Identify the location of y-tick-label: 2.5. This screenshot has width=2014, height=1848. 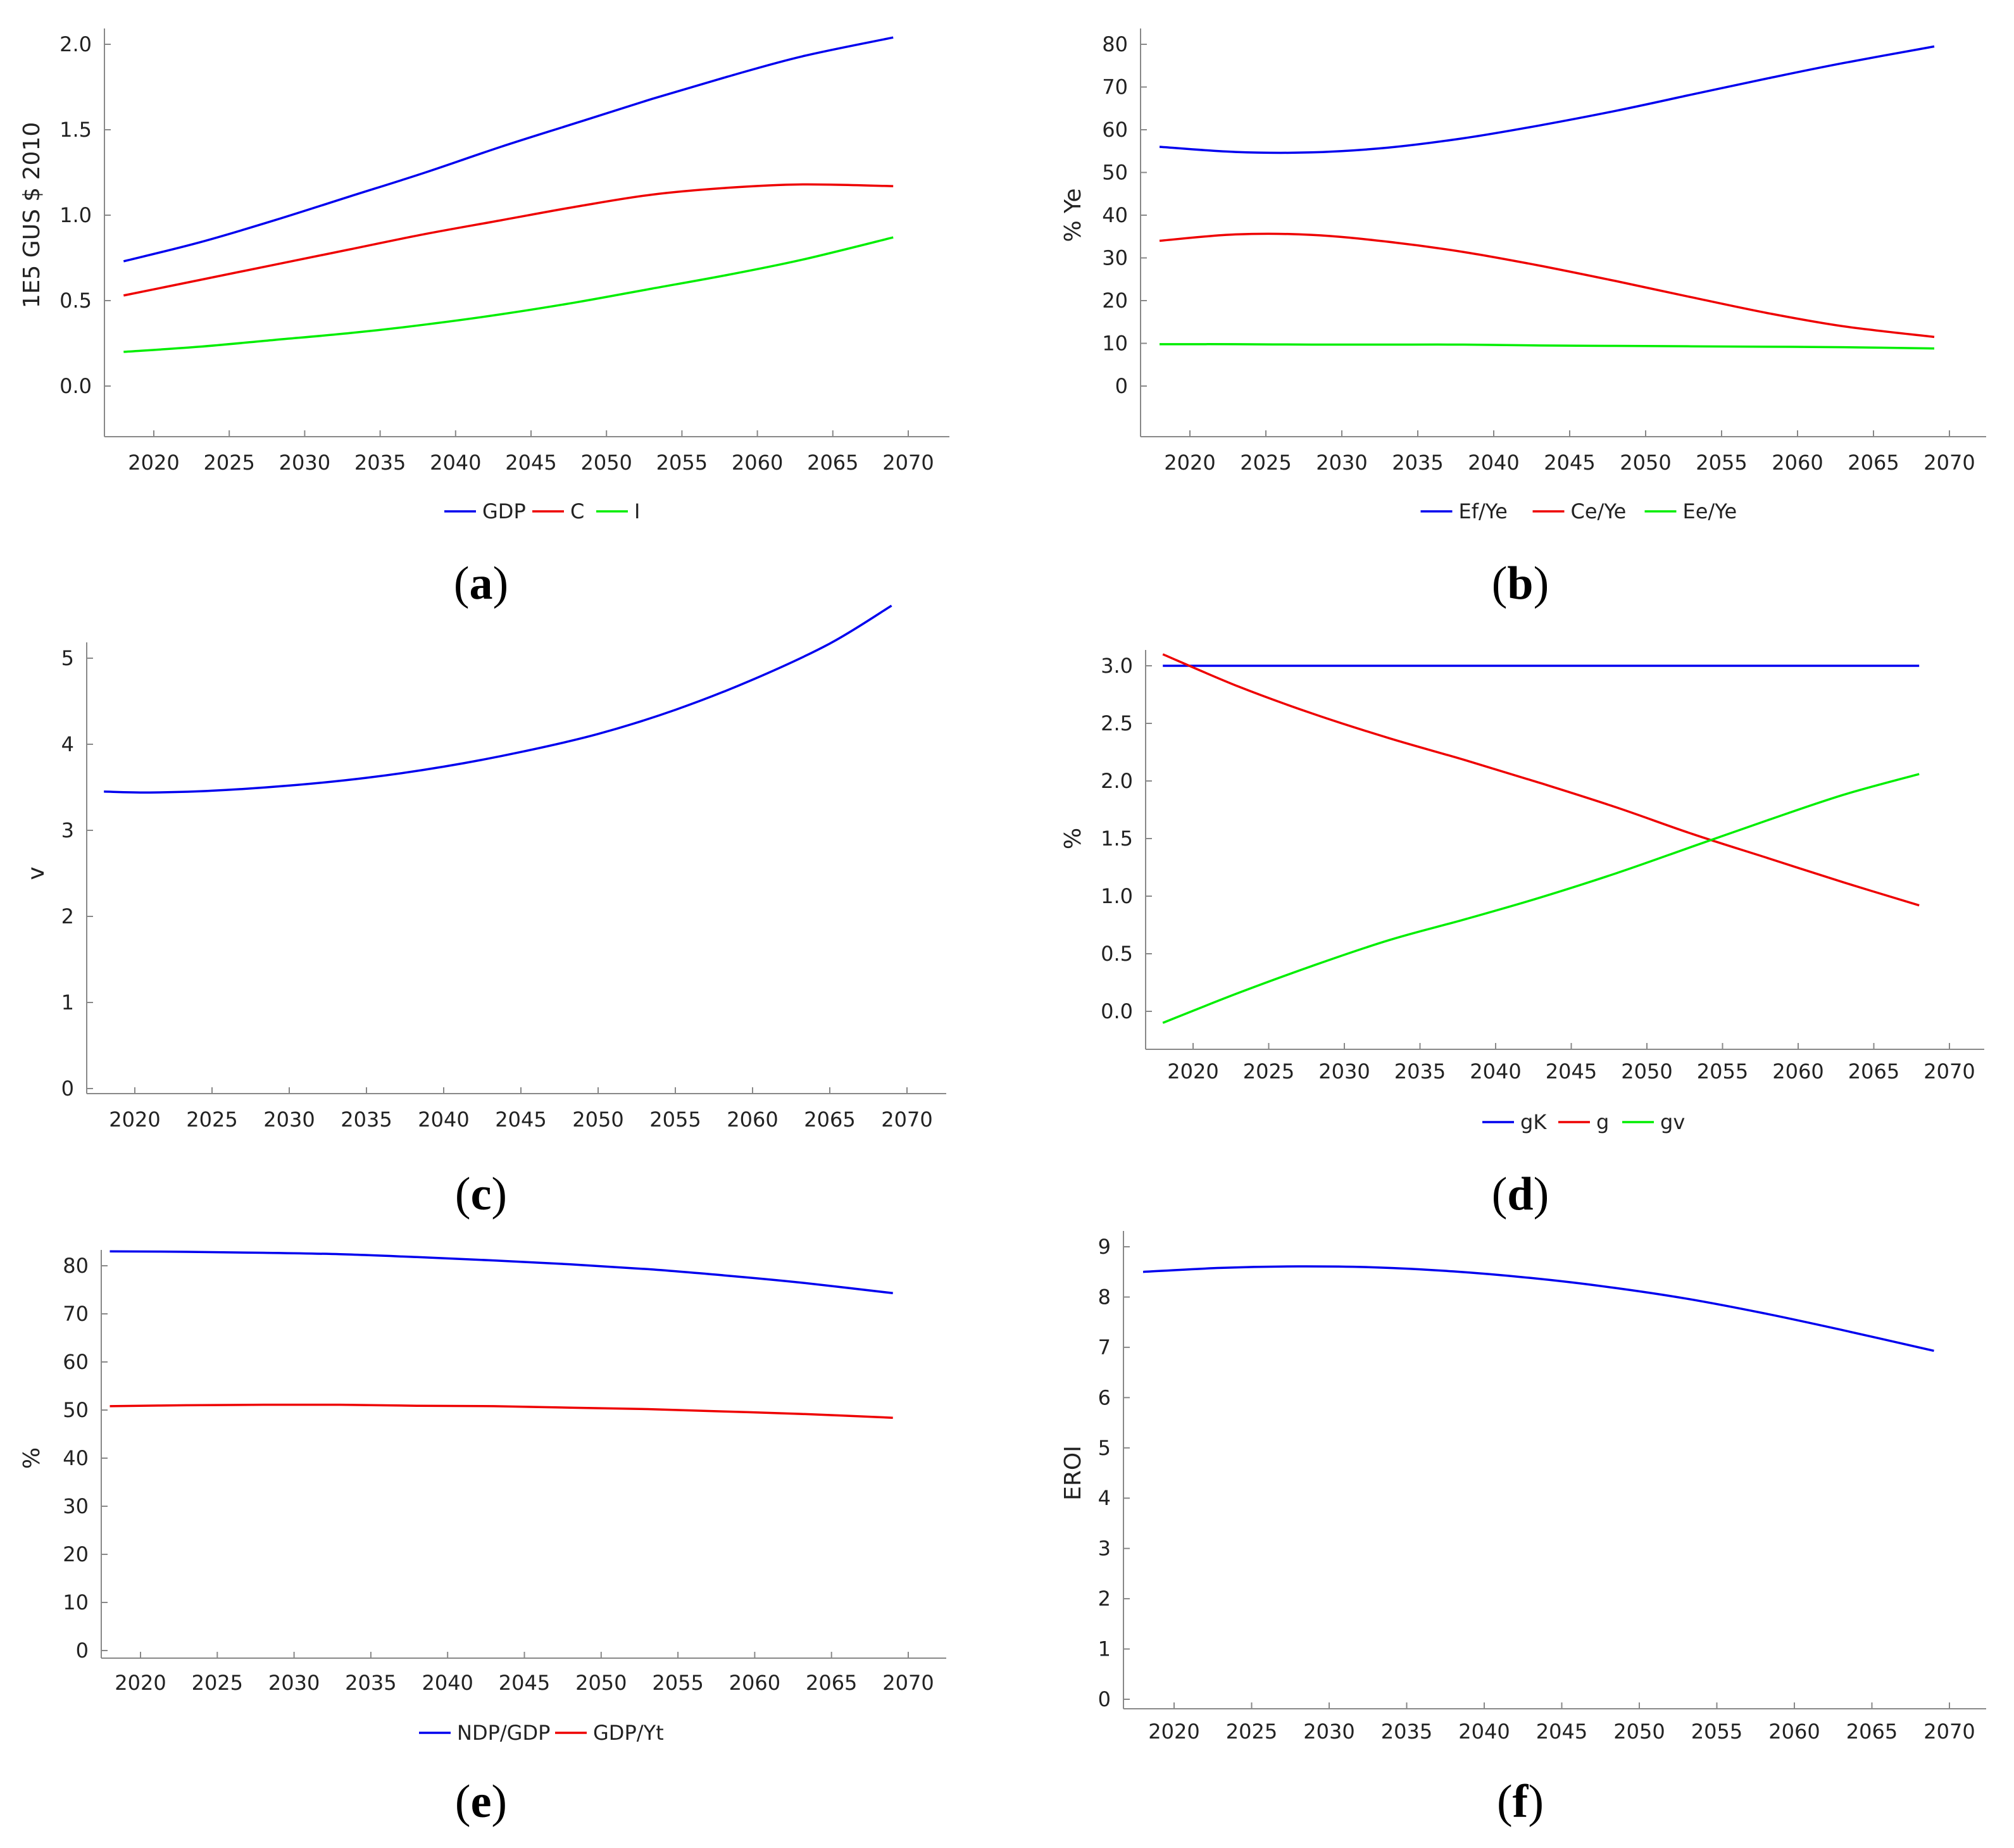
(1117, 723).